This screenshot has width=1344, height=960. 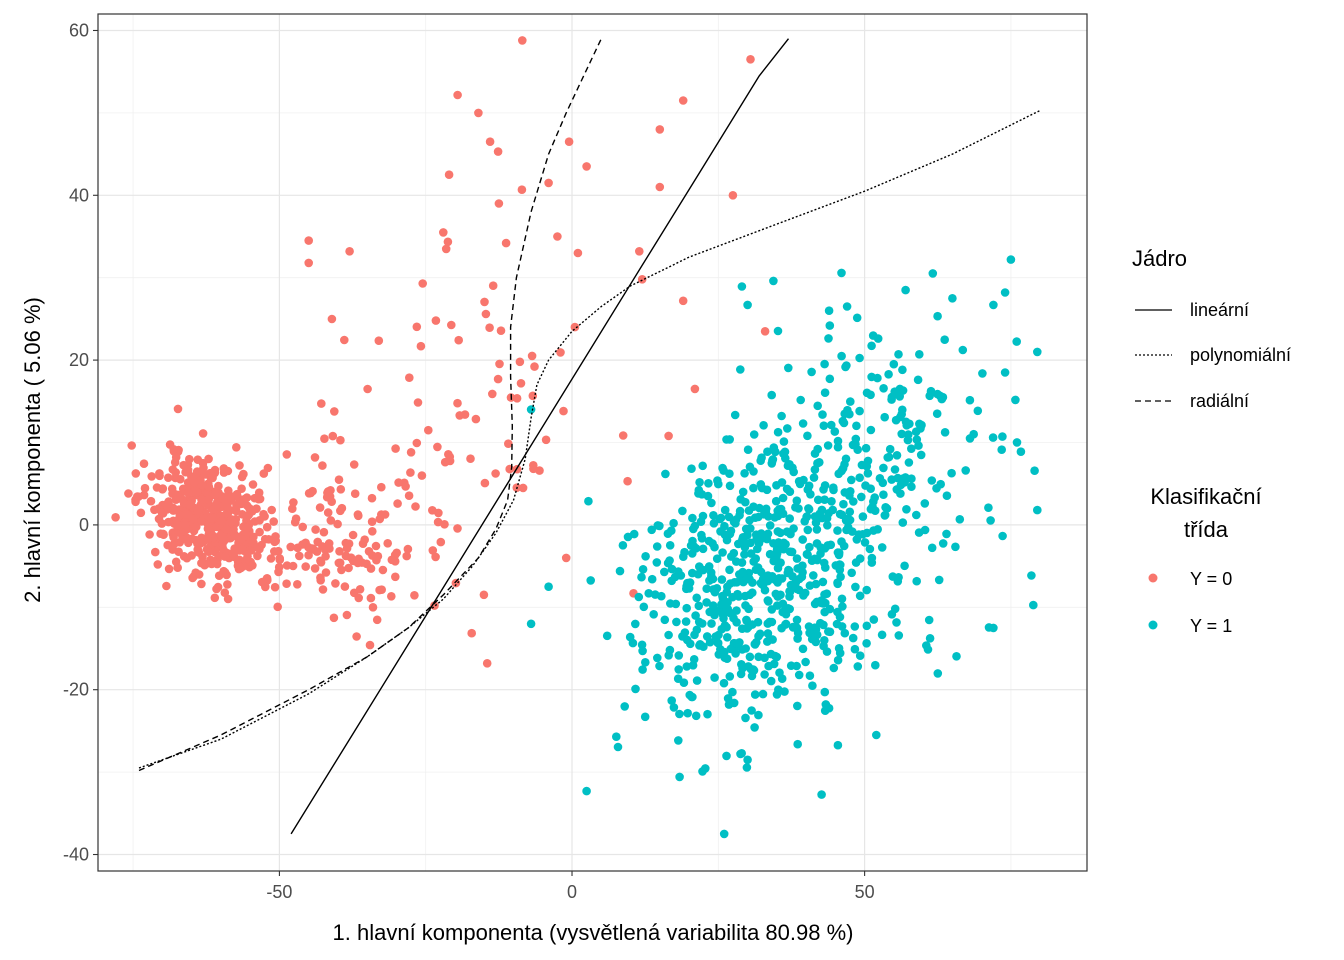 What do you see at coordinates (79, 360) in the screenshot?
I see `y-tick-label: 20` at bounding box center [79, 360].